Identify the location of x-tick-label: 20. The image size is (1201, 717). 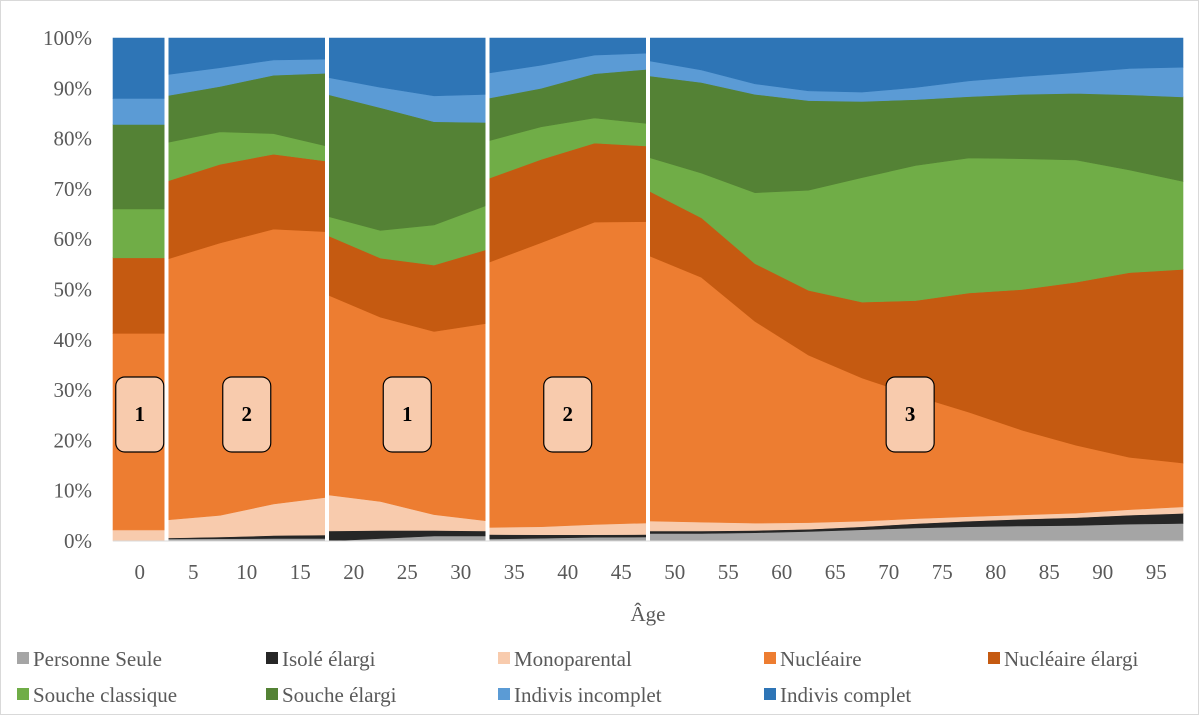
(353, 572).